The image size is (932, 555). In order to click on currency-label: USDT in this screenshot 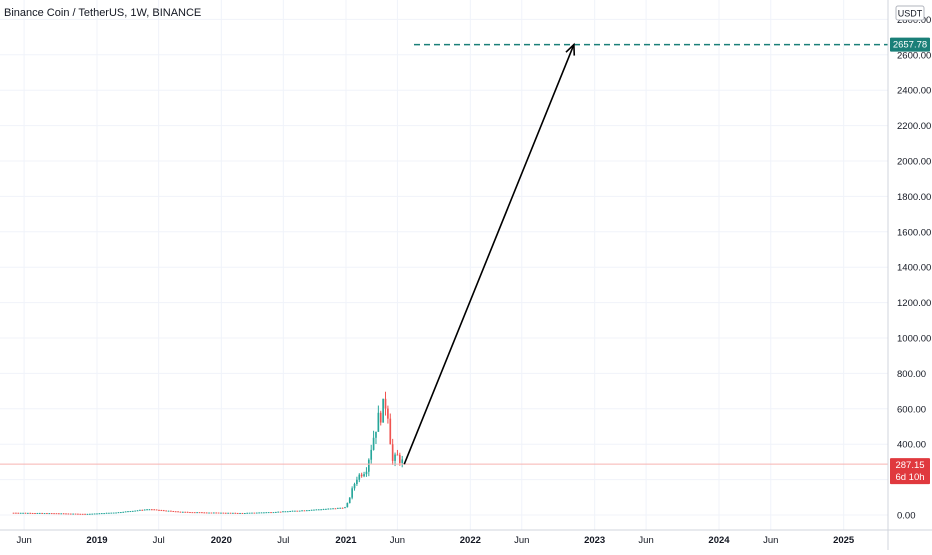, I will do `click(910, 14)`.